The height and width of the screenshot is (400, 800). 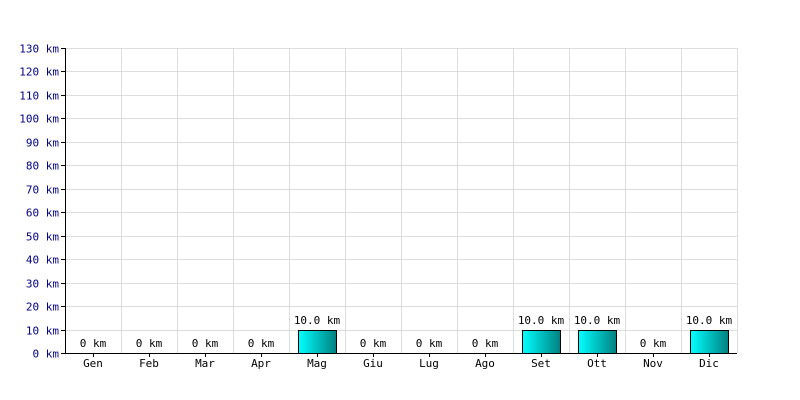 I want to click on x-tick-label: Ago, so click(x=485, y=363).